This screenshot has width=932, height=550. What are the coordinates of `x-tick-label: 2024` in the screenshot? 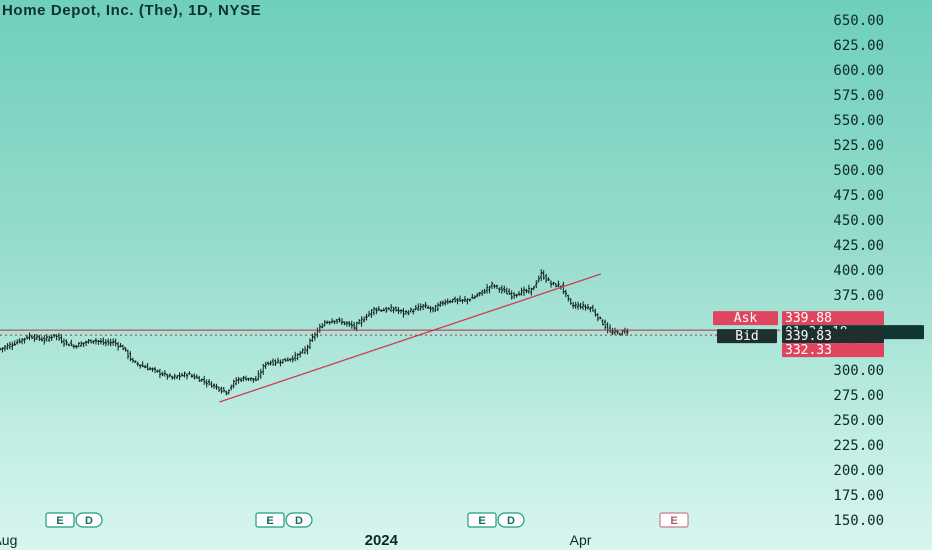 It's located at (382, 540).